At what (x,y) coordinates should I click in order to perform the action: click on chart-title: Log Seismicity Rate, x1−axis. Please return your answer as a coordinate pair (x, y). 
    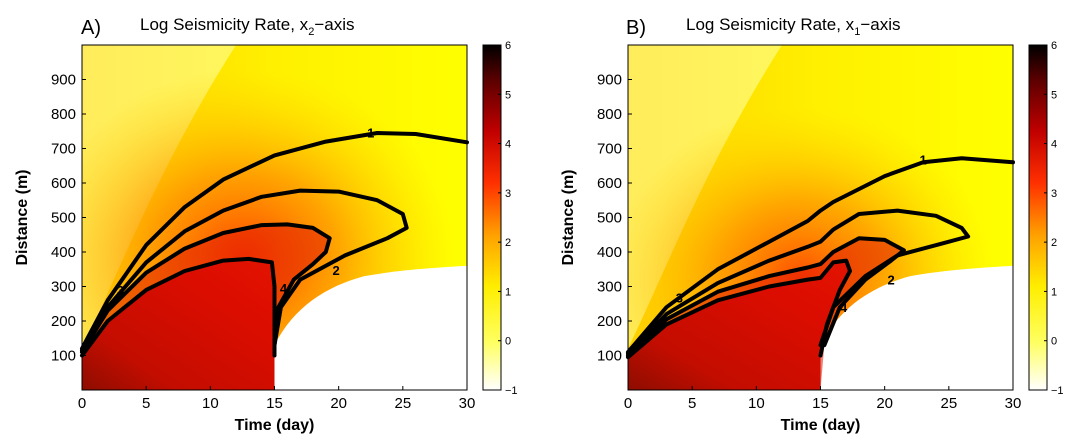
    Looking at the image, I should click on (793, 26).